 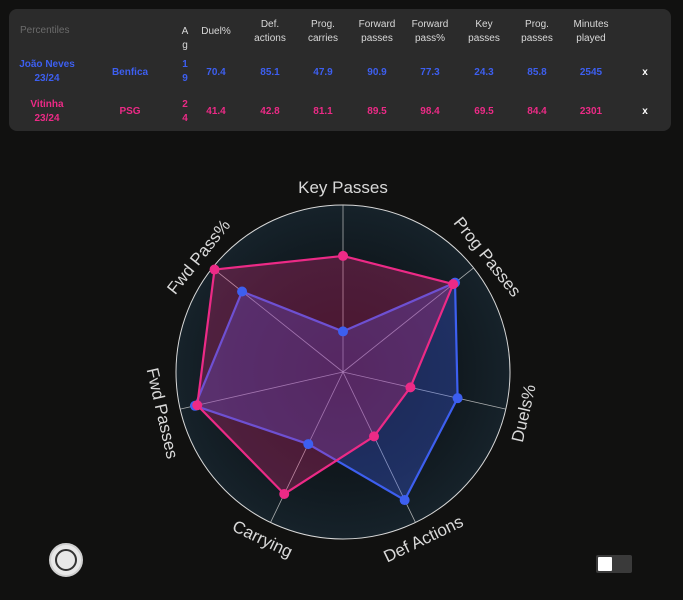 What do you see at coordinates (614, 564) in the screenshot?
I see `theme-toggle` at bounding box center [614, 564].